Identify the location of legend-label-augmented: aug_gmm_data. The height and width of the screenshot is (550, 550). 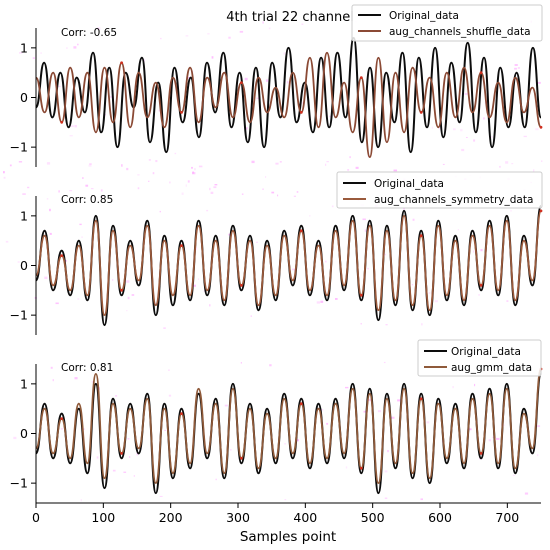
(491, 368).